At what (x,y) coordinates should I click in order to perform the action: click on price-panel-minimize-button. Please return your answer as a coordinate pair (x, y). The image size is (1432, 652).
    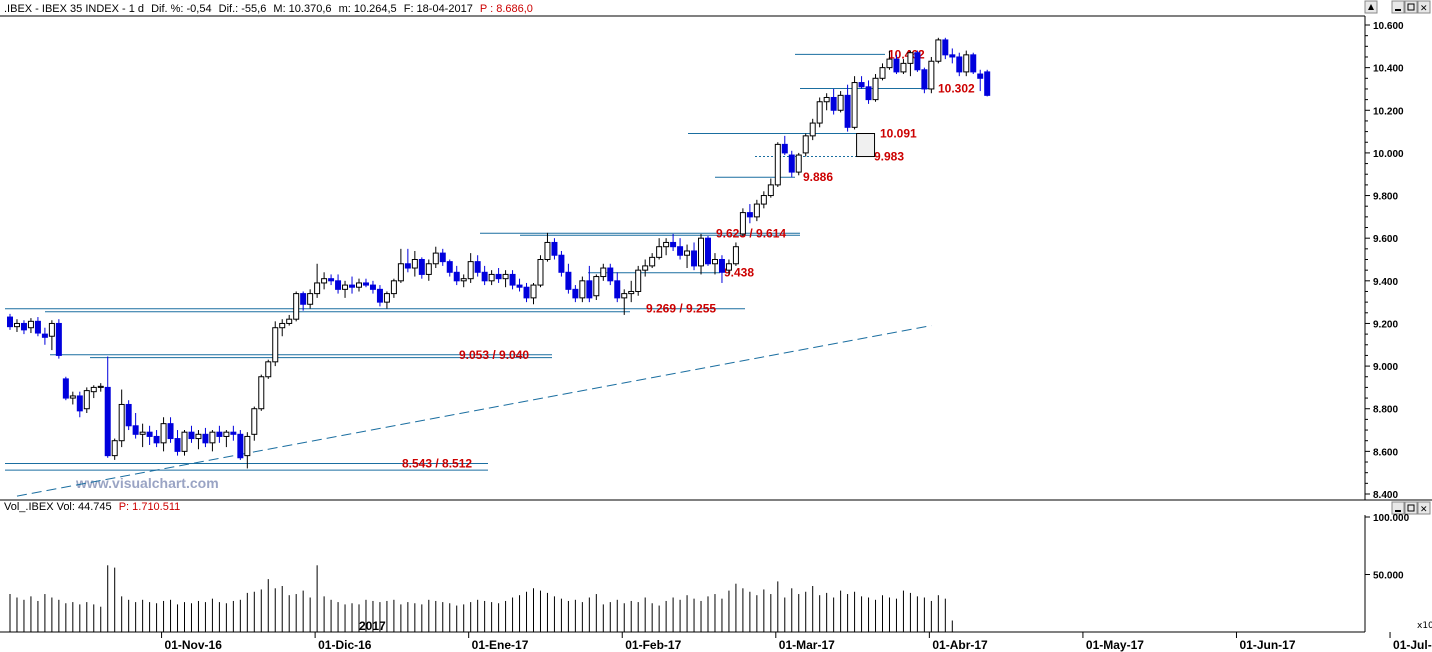
    Looking at the image, I should click on (1398, 7).